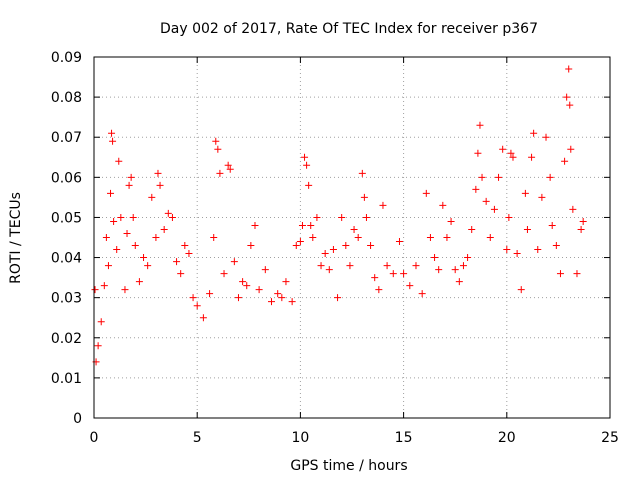  What do you see at coordinates (66, 339) in the screenshot?
I see `y-tick-label: 0.02` at bounding box center [66, 339].